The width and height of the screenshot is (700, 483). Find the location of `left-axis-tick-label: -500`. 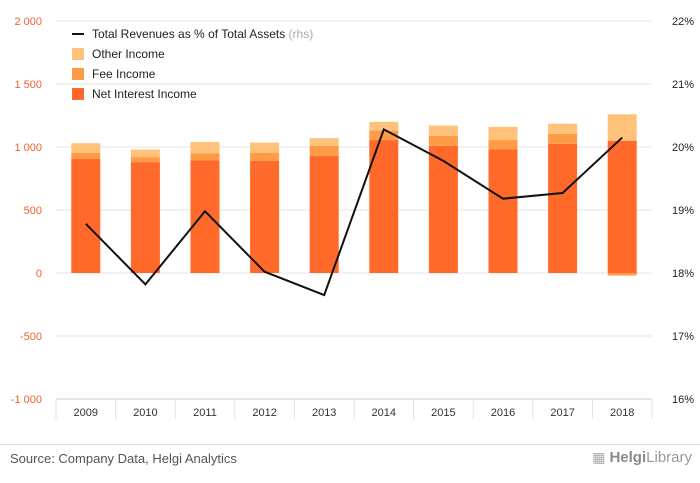

left-axis-tick-label: -500 is located at coordinates (31, 337).